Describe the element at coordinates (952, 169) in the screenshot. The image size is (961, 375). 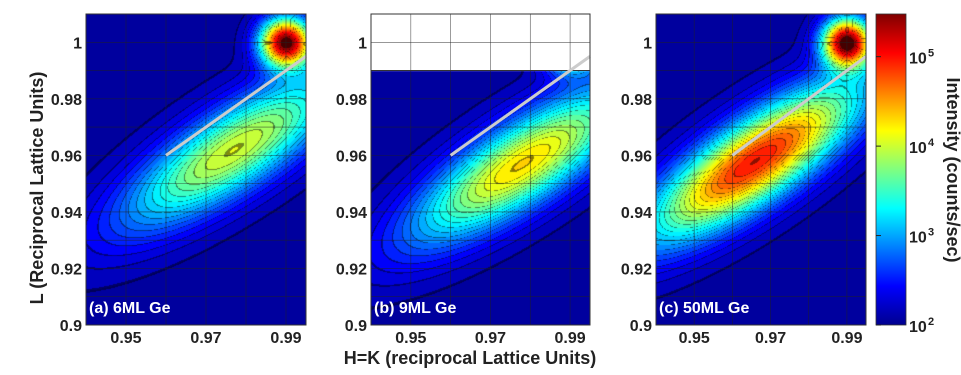
I see `colorbar-label: Intensity (counts/sec)` at that location.